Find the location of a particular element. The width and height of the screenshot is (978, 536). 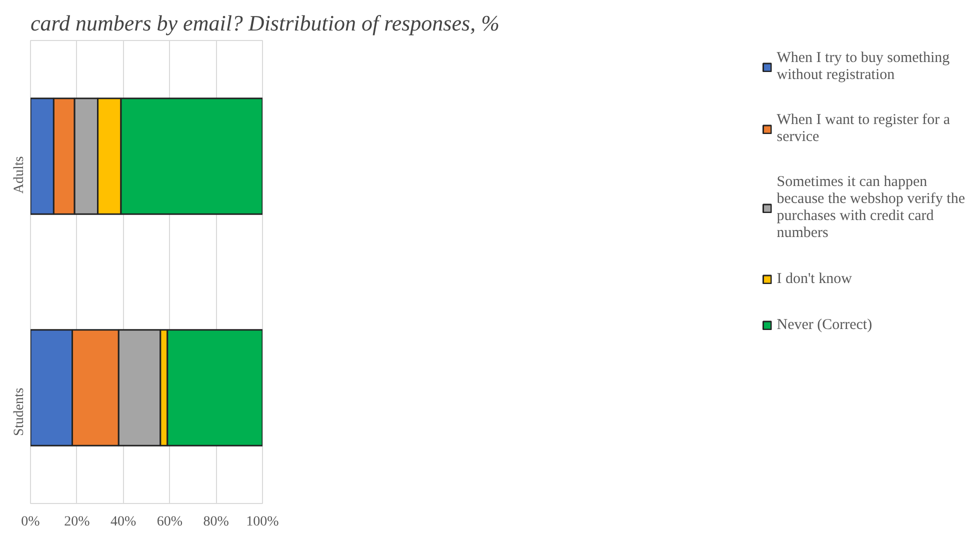

legend-label: I don't know is located at coordinates (814, 279).